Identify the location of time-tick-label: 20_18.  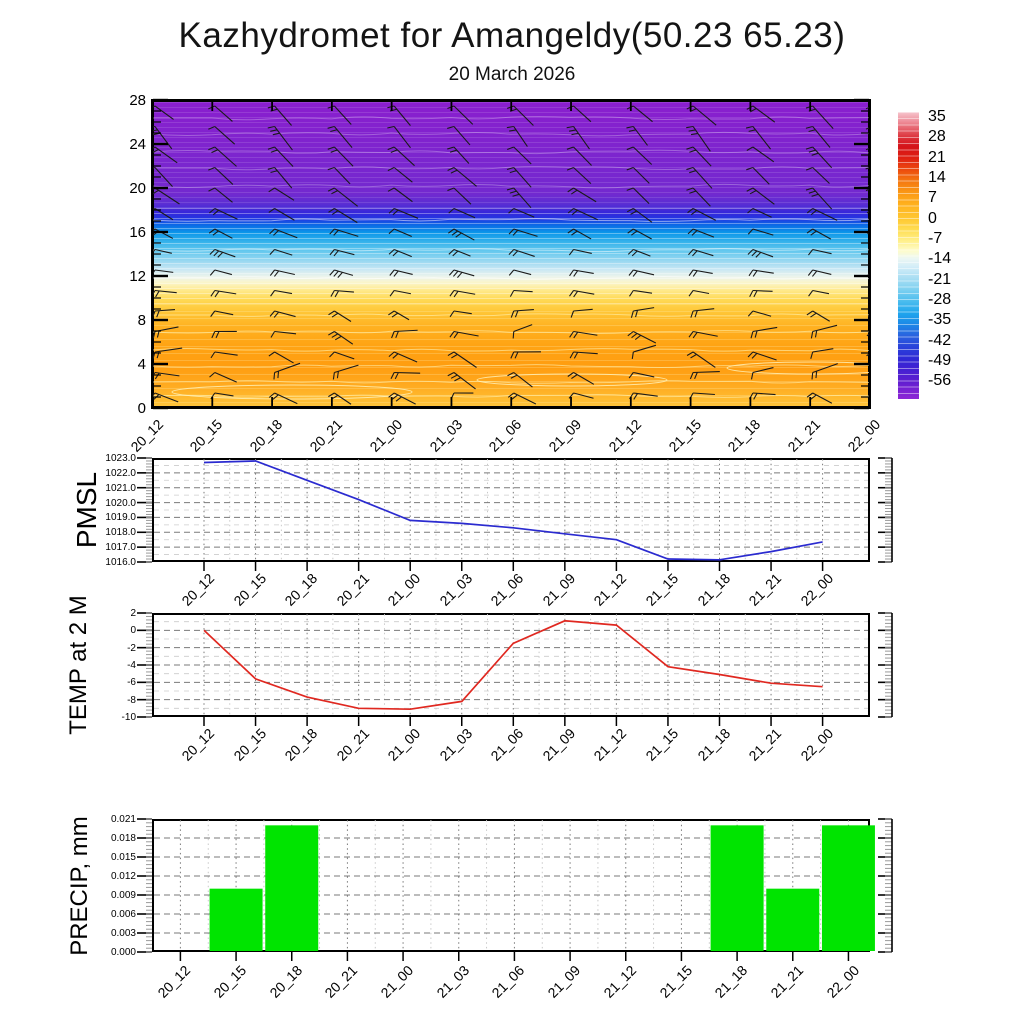
(286, 981).